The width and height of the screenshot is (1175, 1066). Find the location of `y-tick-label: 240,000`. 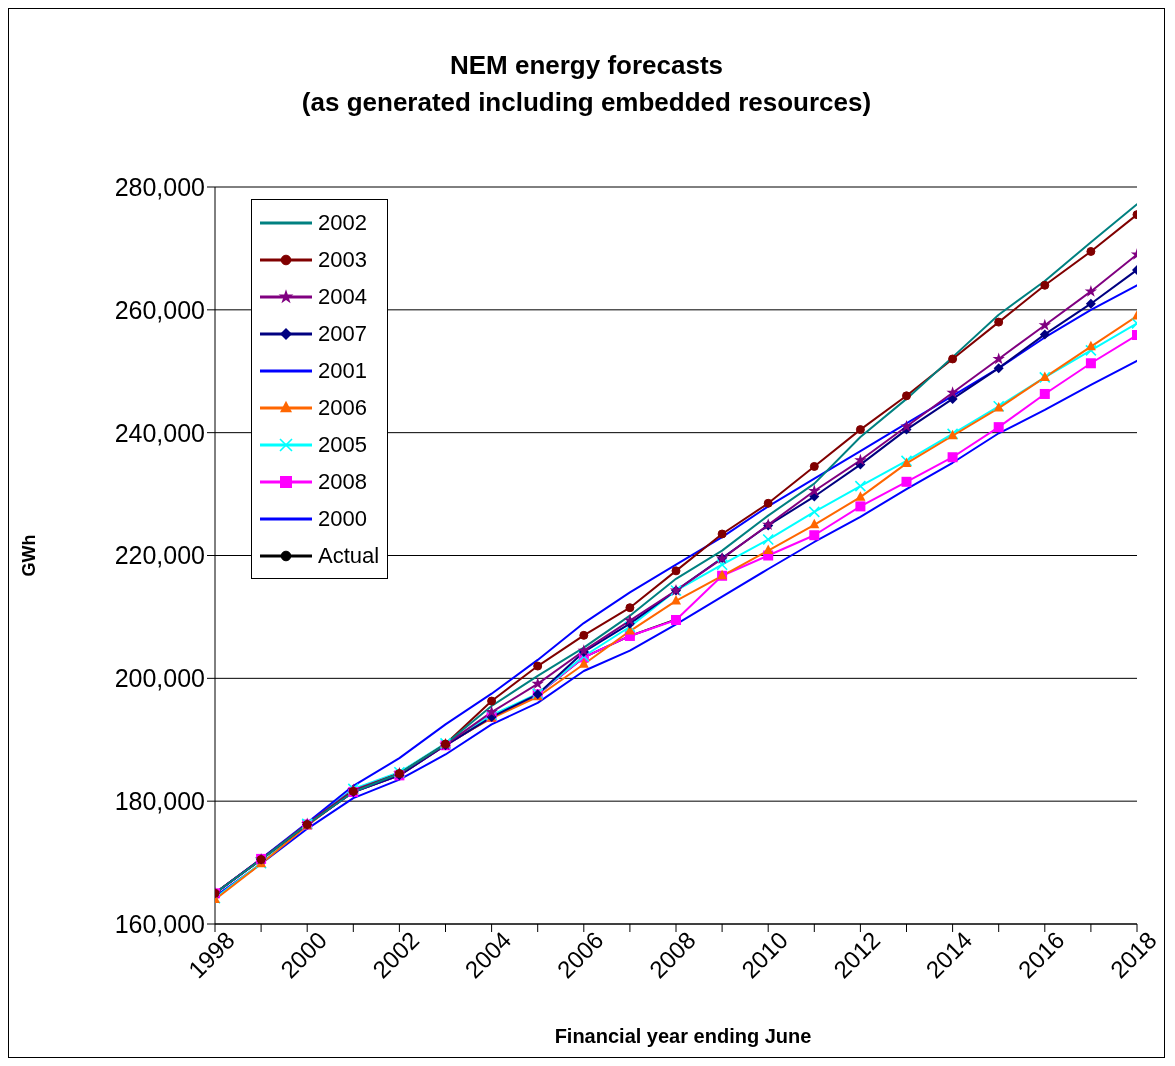

y-tick-label: 240,000 is located at coordinates (159, 432).